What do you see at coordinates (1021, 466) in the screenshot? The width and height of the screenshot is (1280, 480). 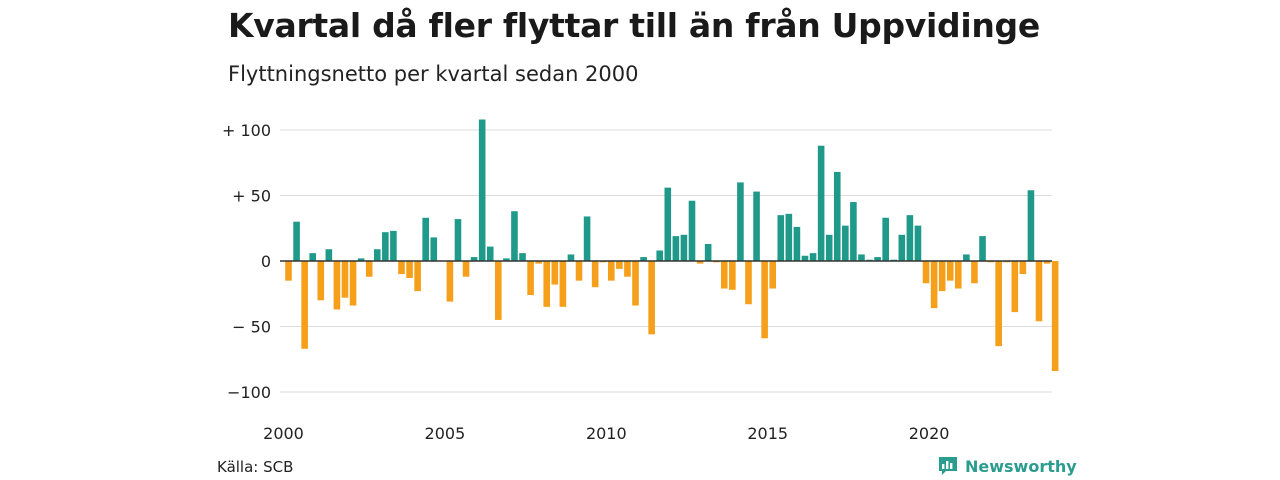 I see `brand-name: Newsworthy` at bounding box center [1021, 466].